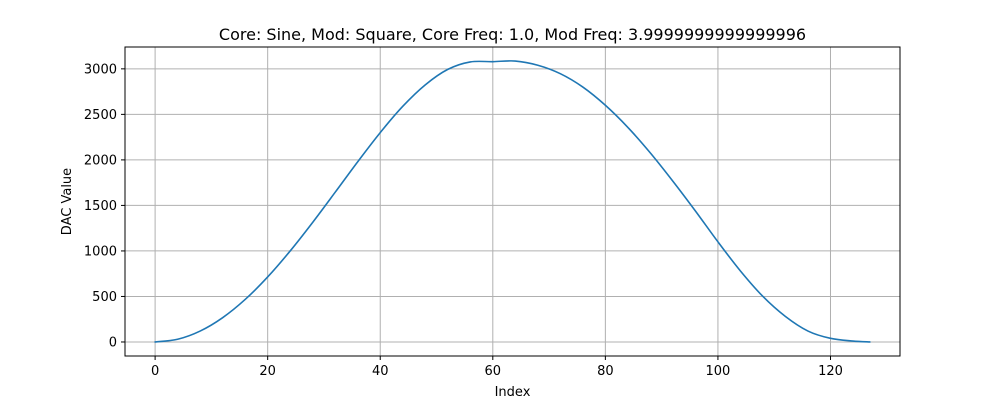 This screenshot has width=1000, height=400. What do you see at coordinates (100, 251) in the screenshot?
I see `y-tick-label: 1000` at bounding box center [100, 251].